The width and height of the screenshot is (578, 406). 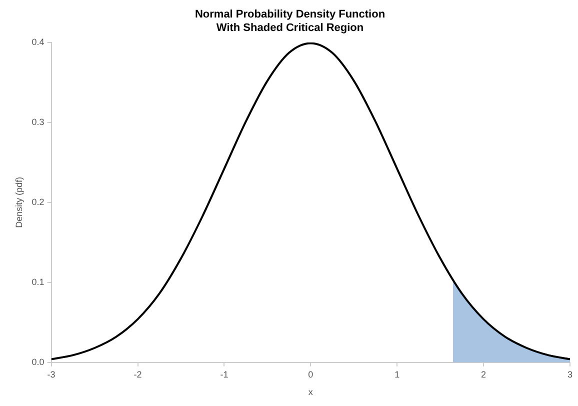 What do you see at coordinates (311, 392) in the screenshot?
I see `x-axis-title: x` at bounding box center [311, 392].